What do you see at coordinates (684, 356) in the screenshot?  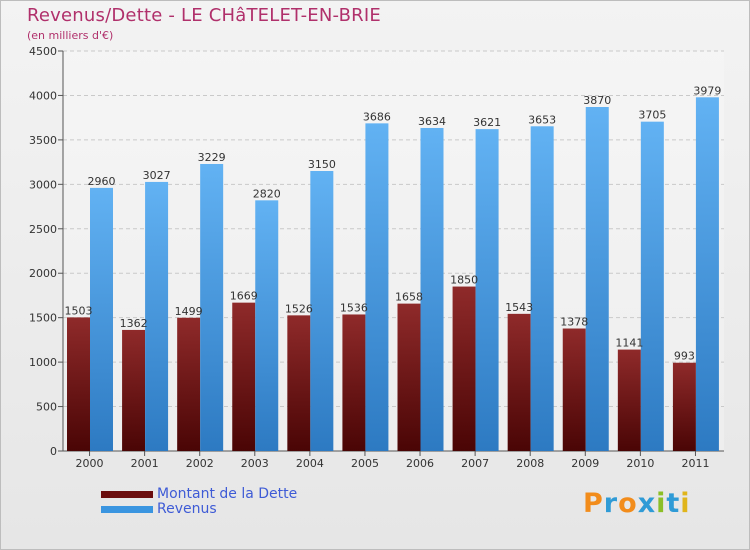 I see `data-label-dette: 993` at bounding box center [684, 356].